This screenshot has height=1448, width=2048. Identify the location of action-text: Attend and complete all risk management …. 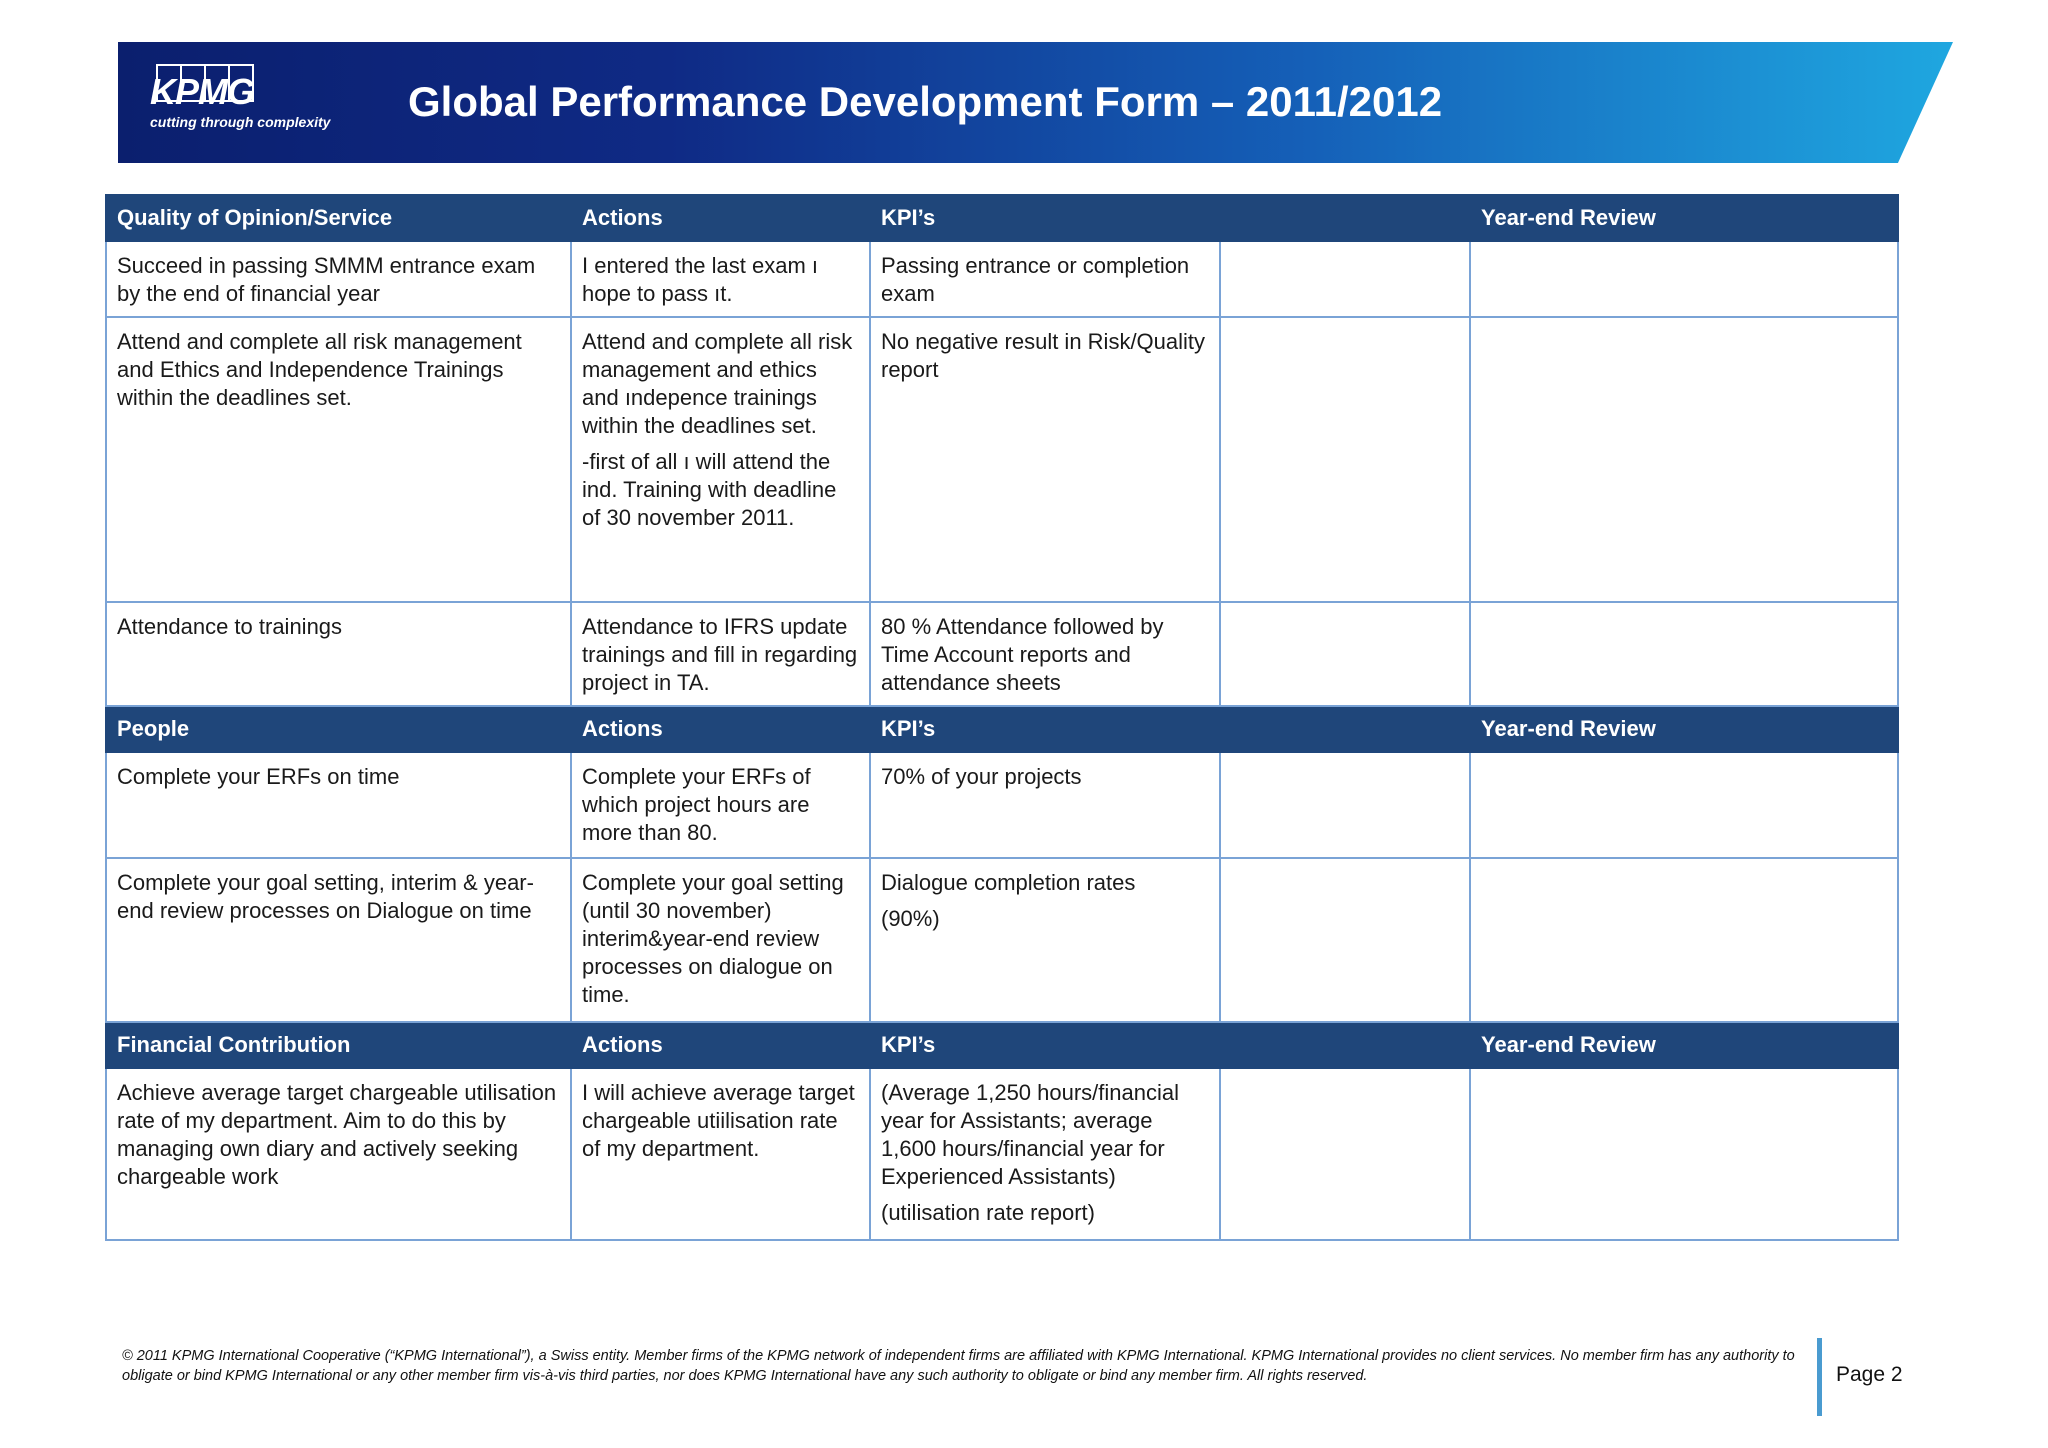
(717, 383).